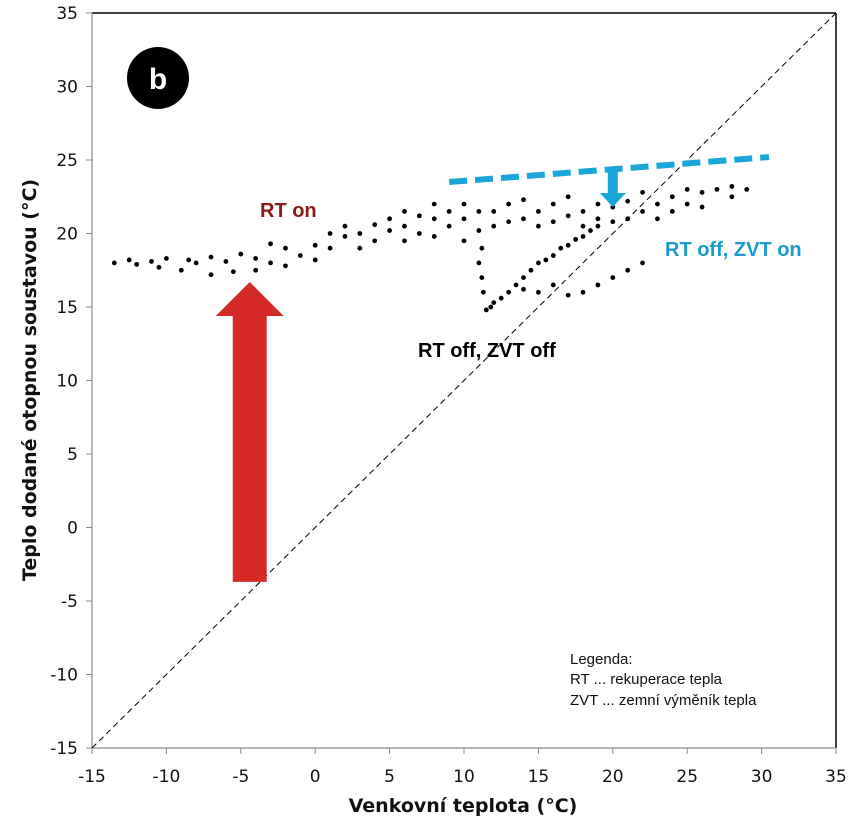  What do you see at coordinates (67, 308) in the screenshot?
I see `y-tick-label: 15` at bounding box center [67, 308].